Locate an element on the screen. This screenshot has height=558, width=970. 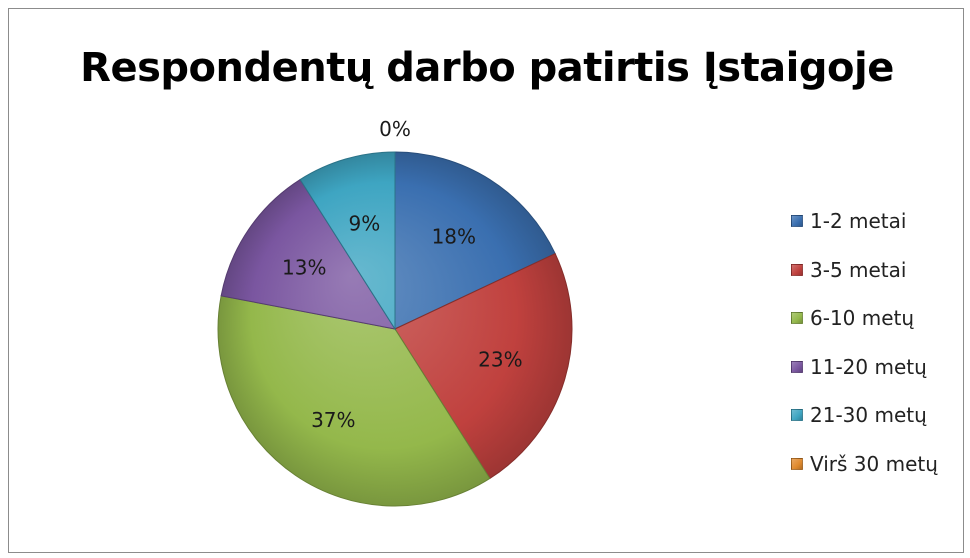
legend-item-11-20-met: 11-20 metų is located at coordinates (864, 367).